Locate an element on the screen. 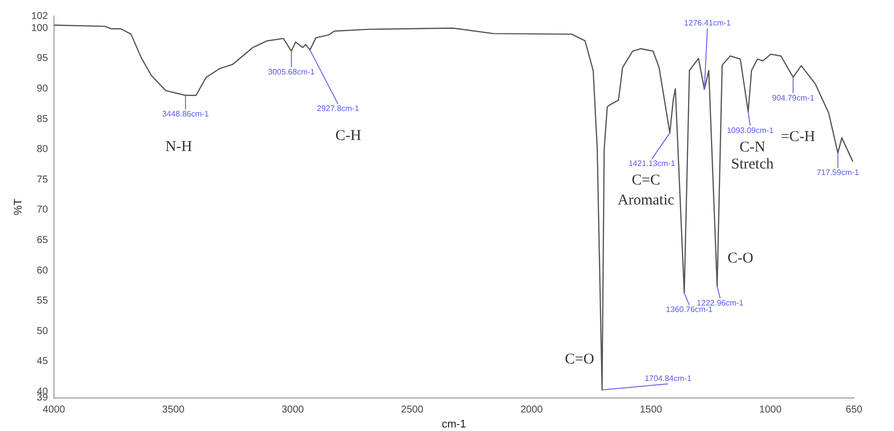  y-tick-label: 39 is located at coordinates (42, 398).